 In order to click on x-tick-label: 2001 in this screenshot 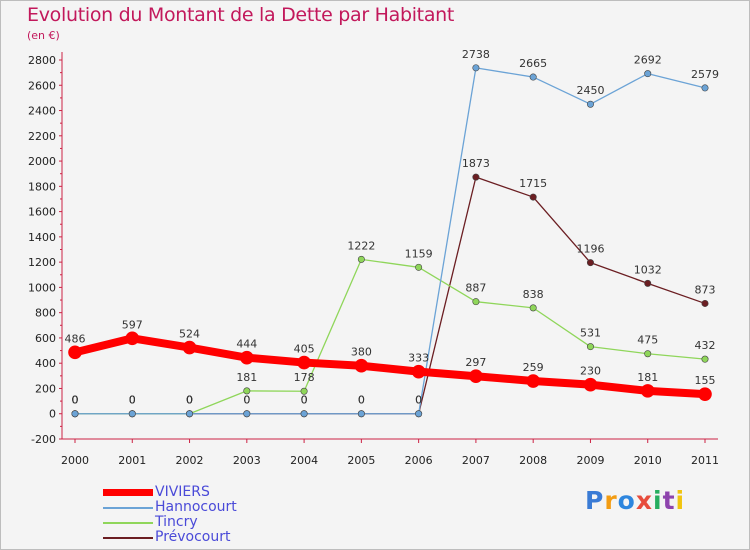, I will do `click(132, 460)`.